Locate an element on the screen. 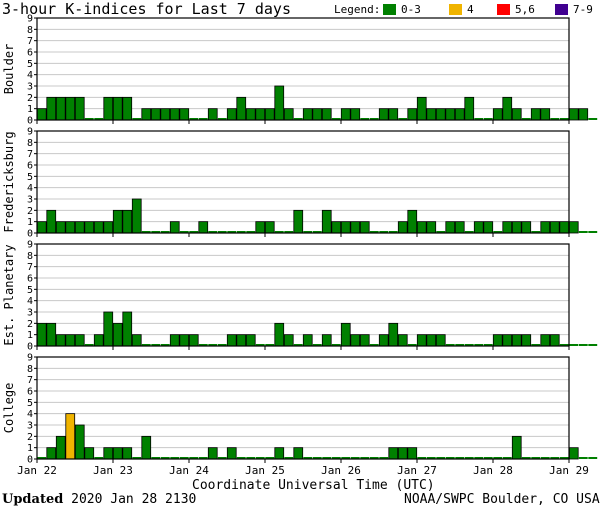 This screenshot has width=600, height=510. y-tick-label: 4 is located at coordinates (30, 301).